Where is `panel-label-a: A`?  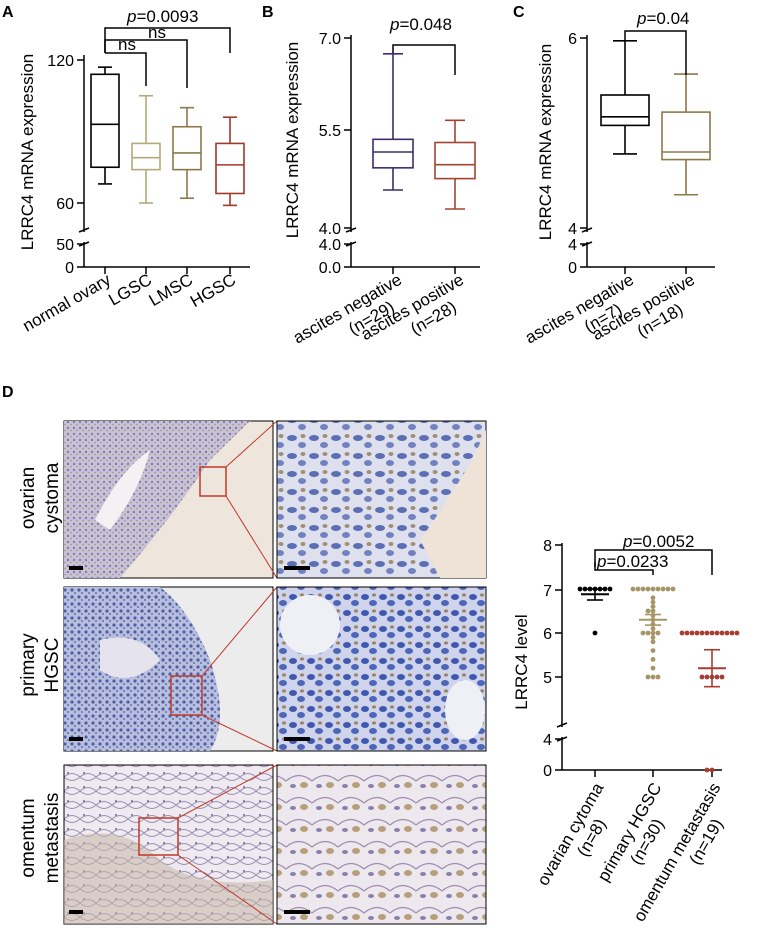
panel-label-a: A is located at coordinates (8, 12).